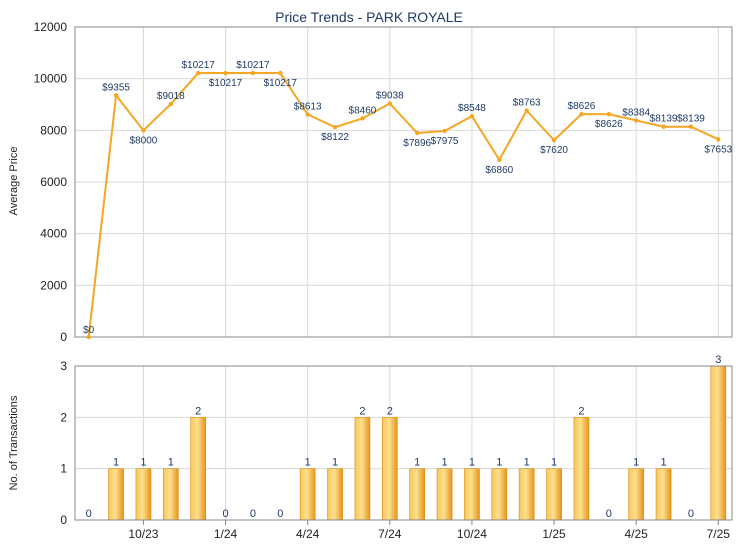 Image resolution: width=740 pixels, height=550 pixels. I want to click on price-data-label: $0, so click(89, 330).